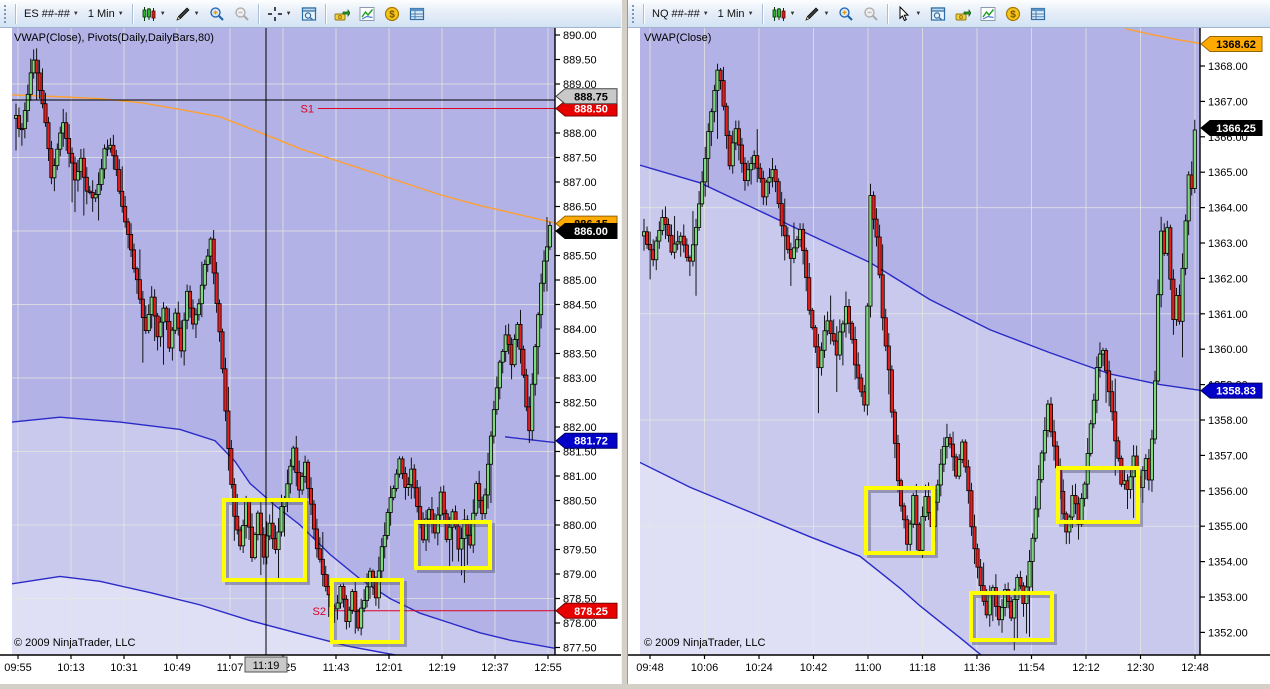 This screenshot has width=1270, height=689. I want to click on price-tick-label: 882.50, so click(580, 404).